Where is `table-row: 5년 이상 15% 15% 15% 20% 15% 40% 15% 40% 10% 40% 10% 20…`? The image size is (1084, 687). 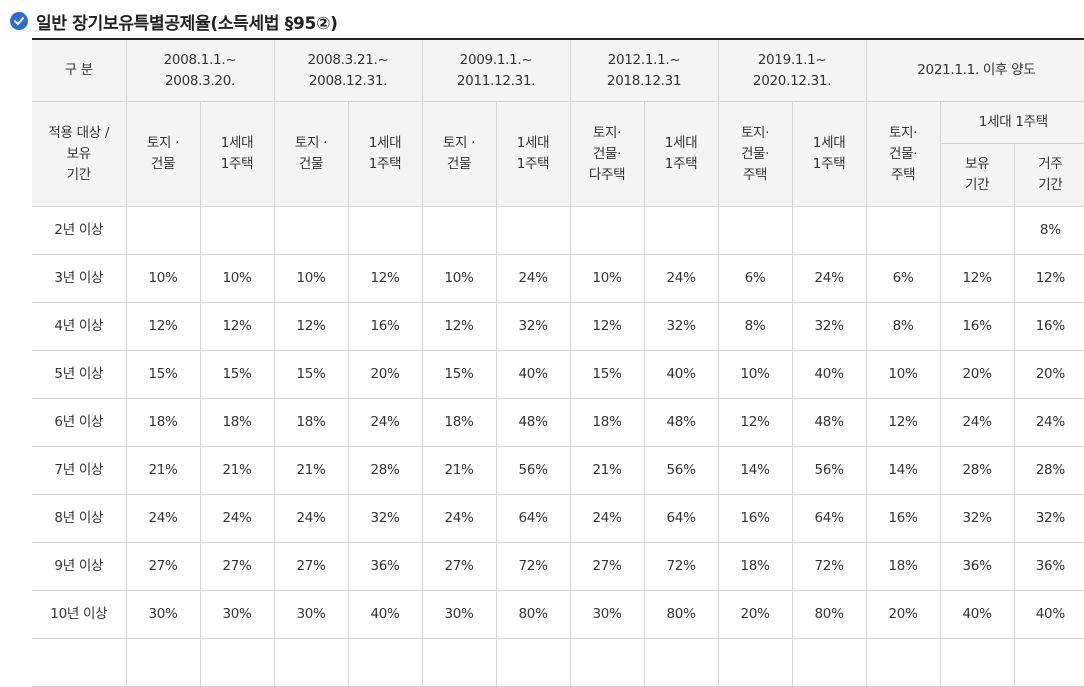
table-row: 5년 이상 15% 15% 15% 20% 15% 40% 15% 40% 10% 40% 10% 20… is located at coordinates (558, 374).